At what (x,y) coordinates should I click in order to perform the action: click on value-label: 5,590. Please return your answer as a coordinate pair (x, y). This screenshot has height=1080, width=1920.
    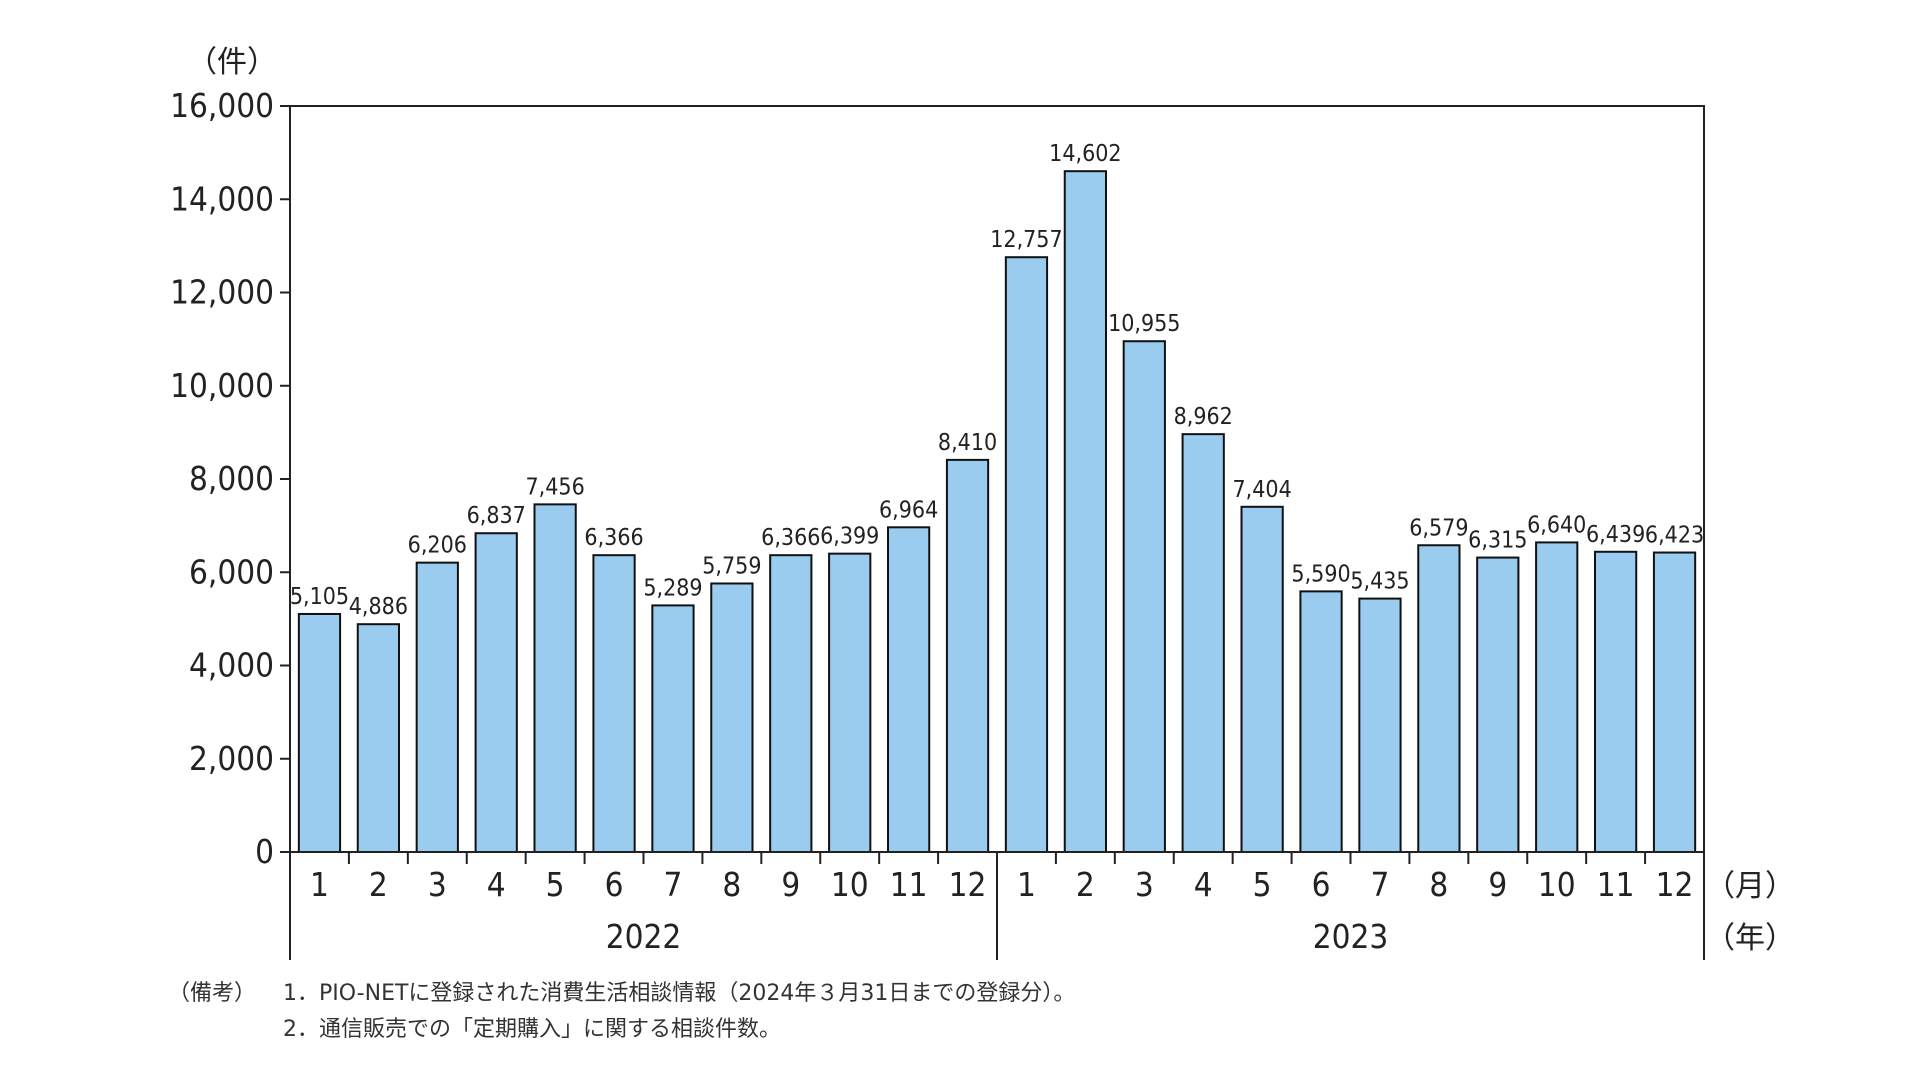
    Looking at the image, I should click on (1320, 574).